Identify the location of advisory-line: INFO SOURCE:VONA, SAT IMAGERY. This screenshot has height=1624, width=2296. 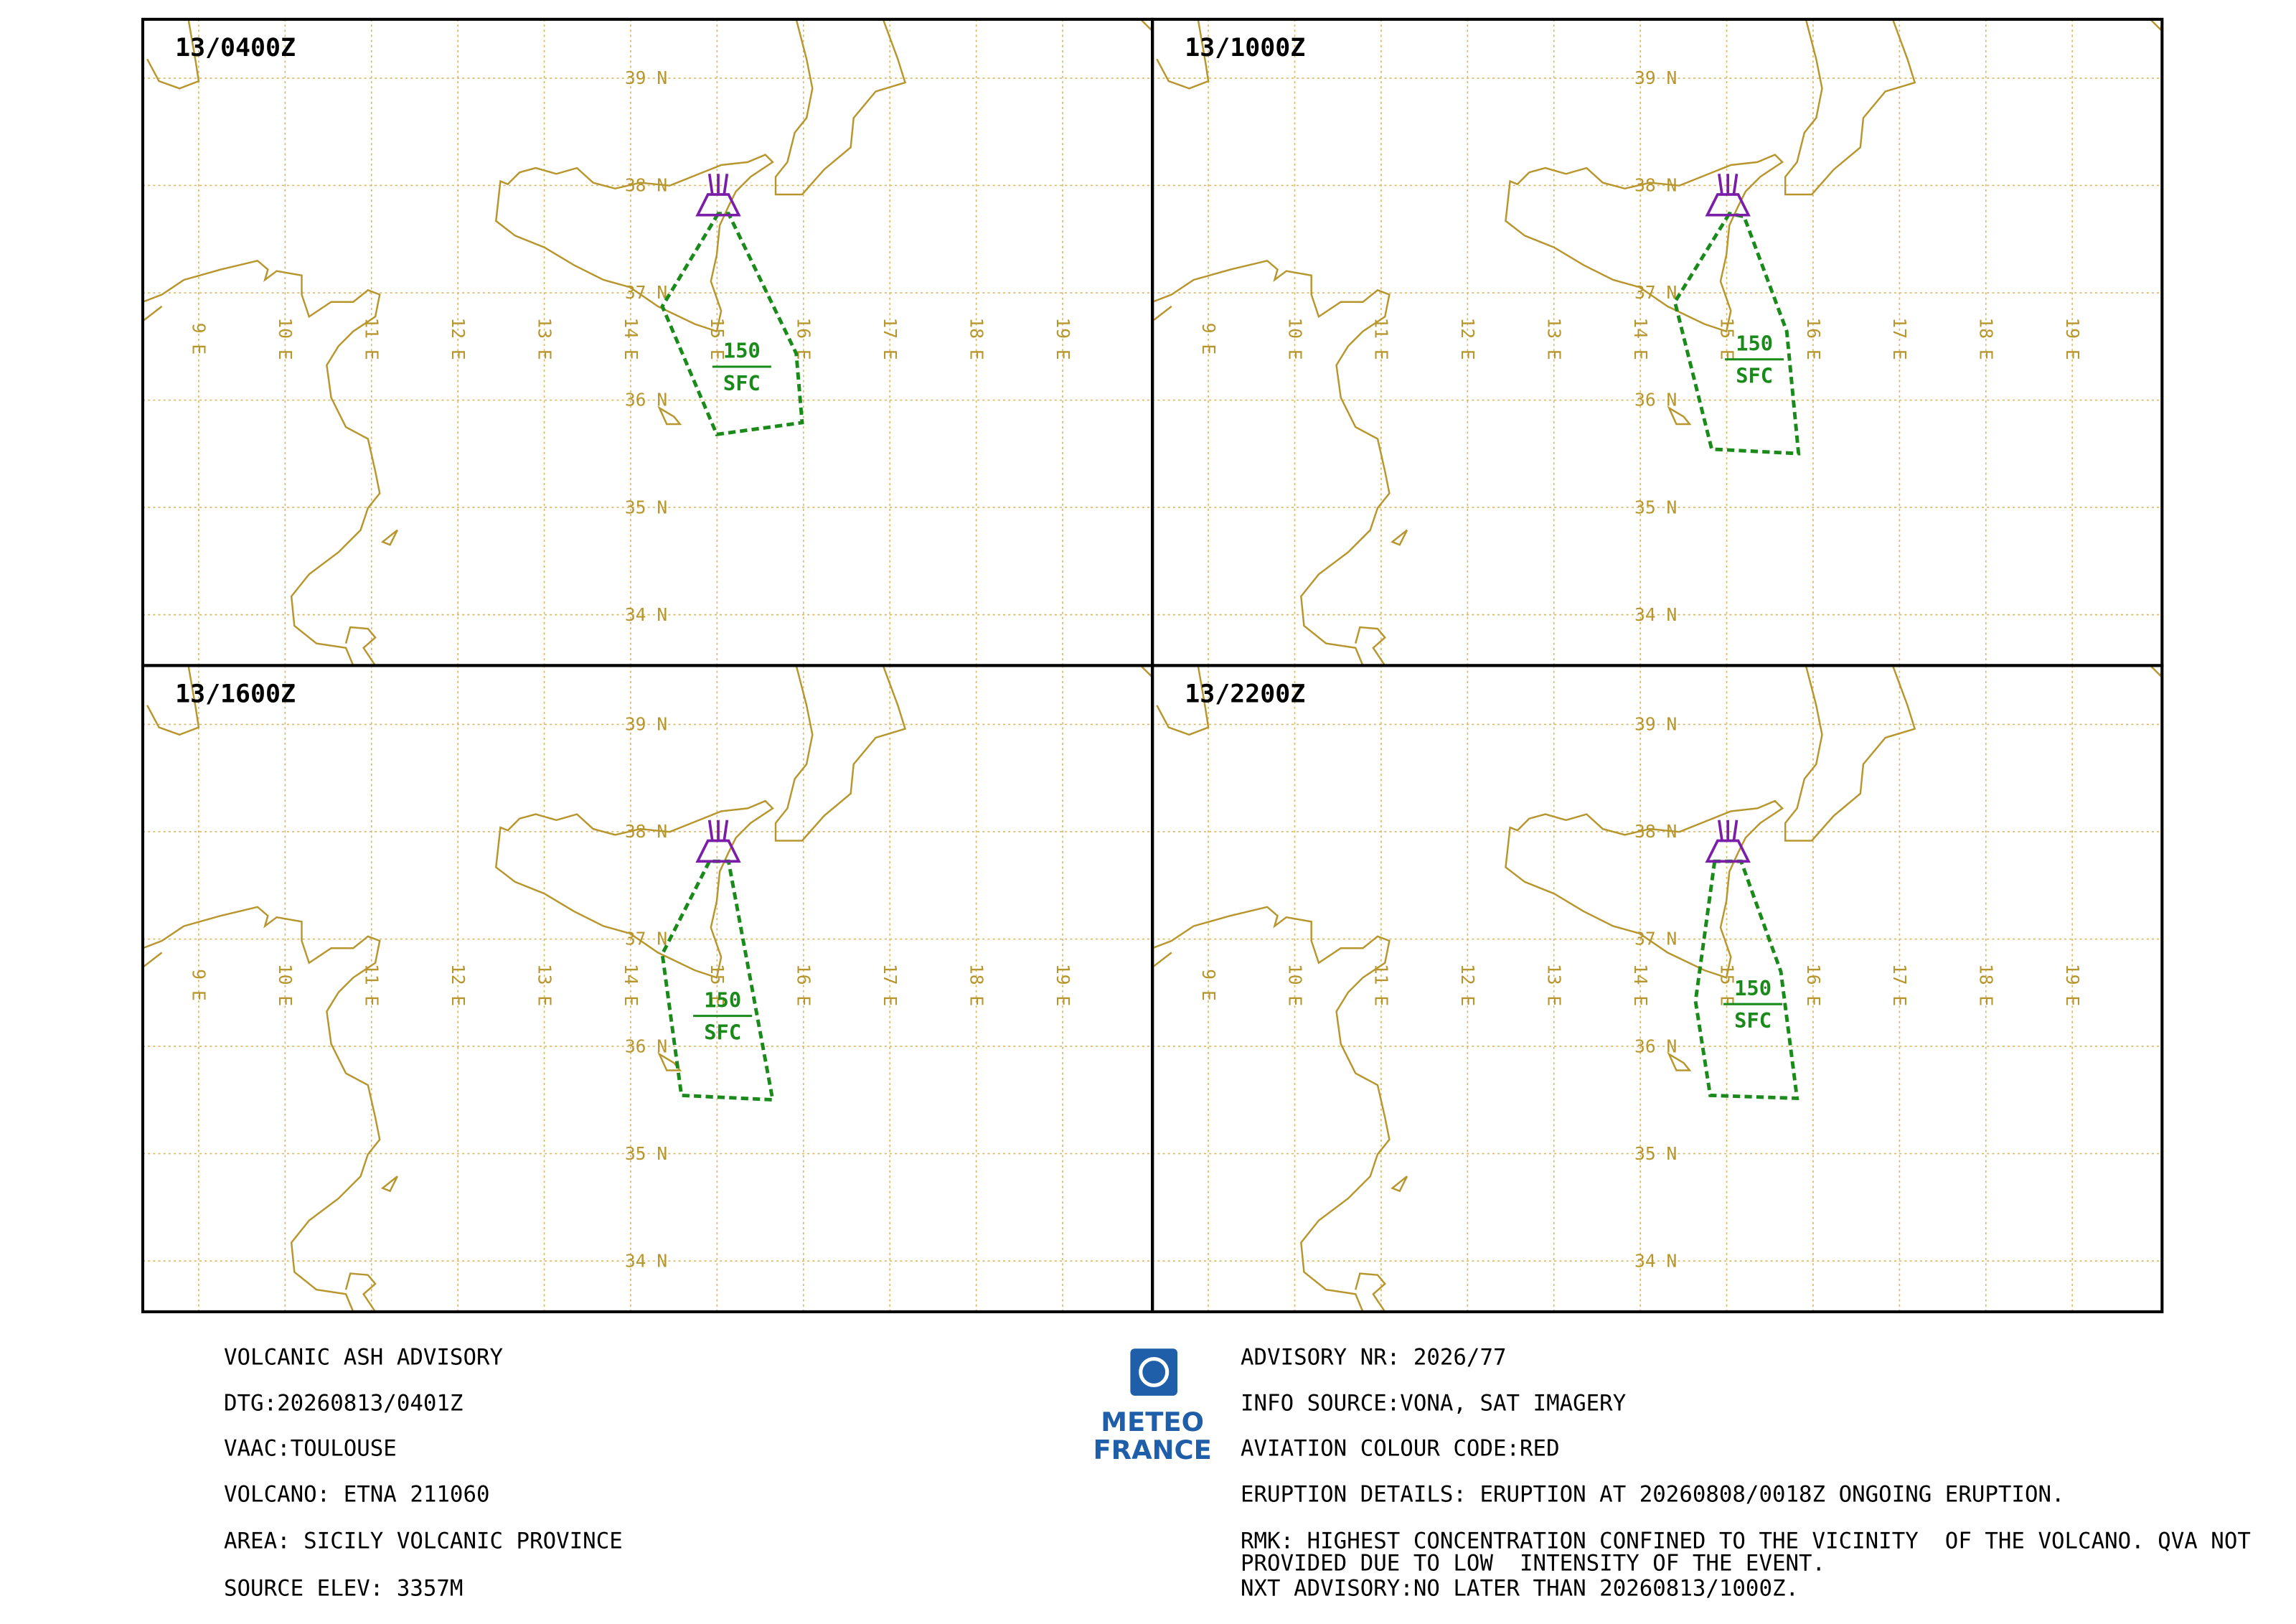
(1434, 1403).